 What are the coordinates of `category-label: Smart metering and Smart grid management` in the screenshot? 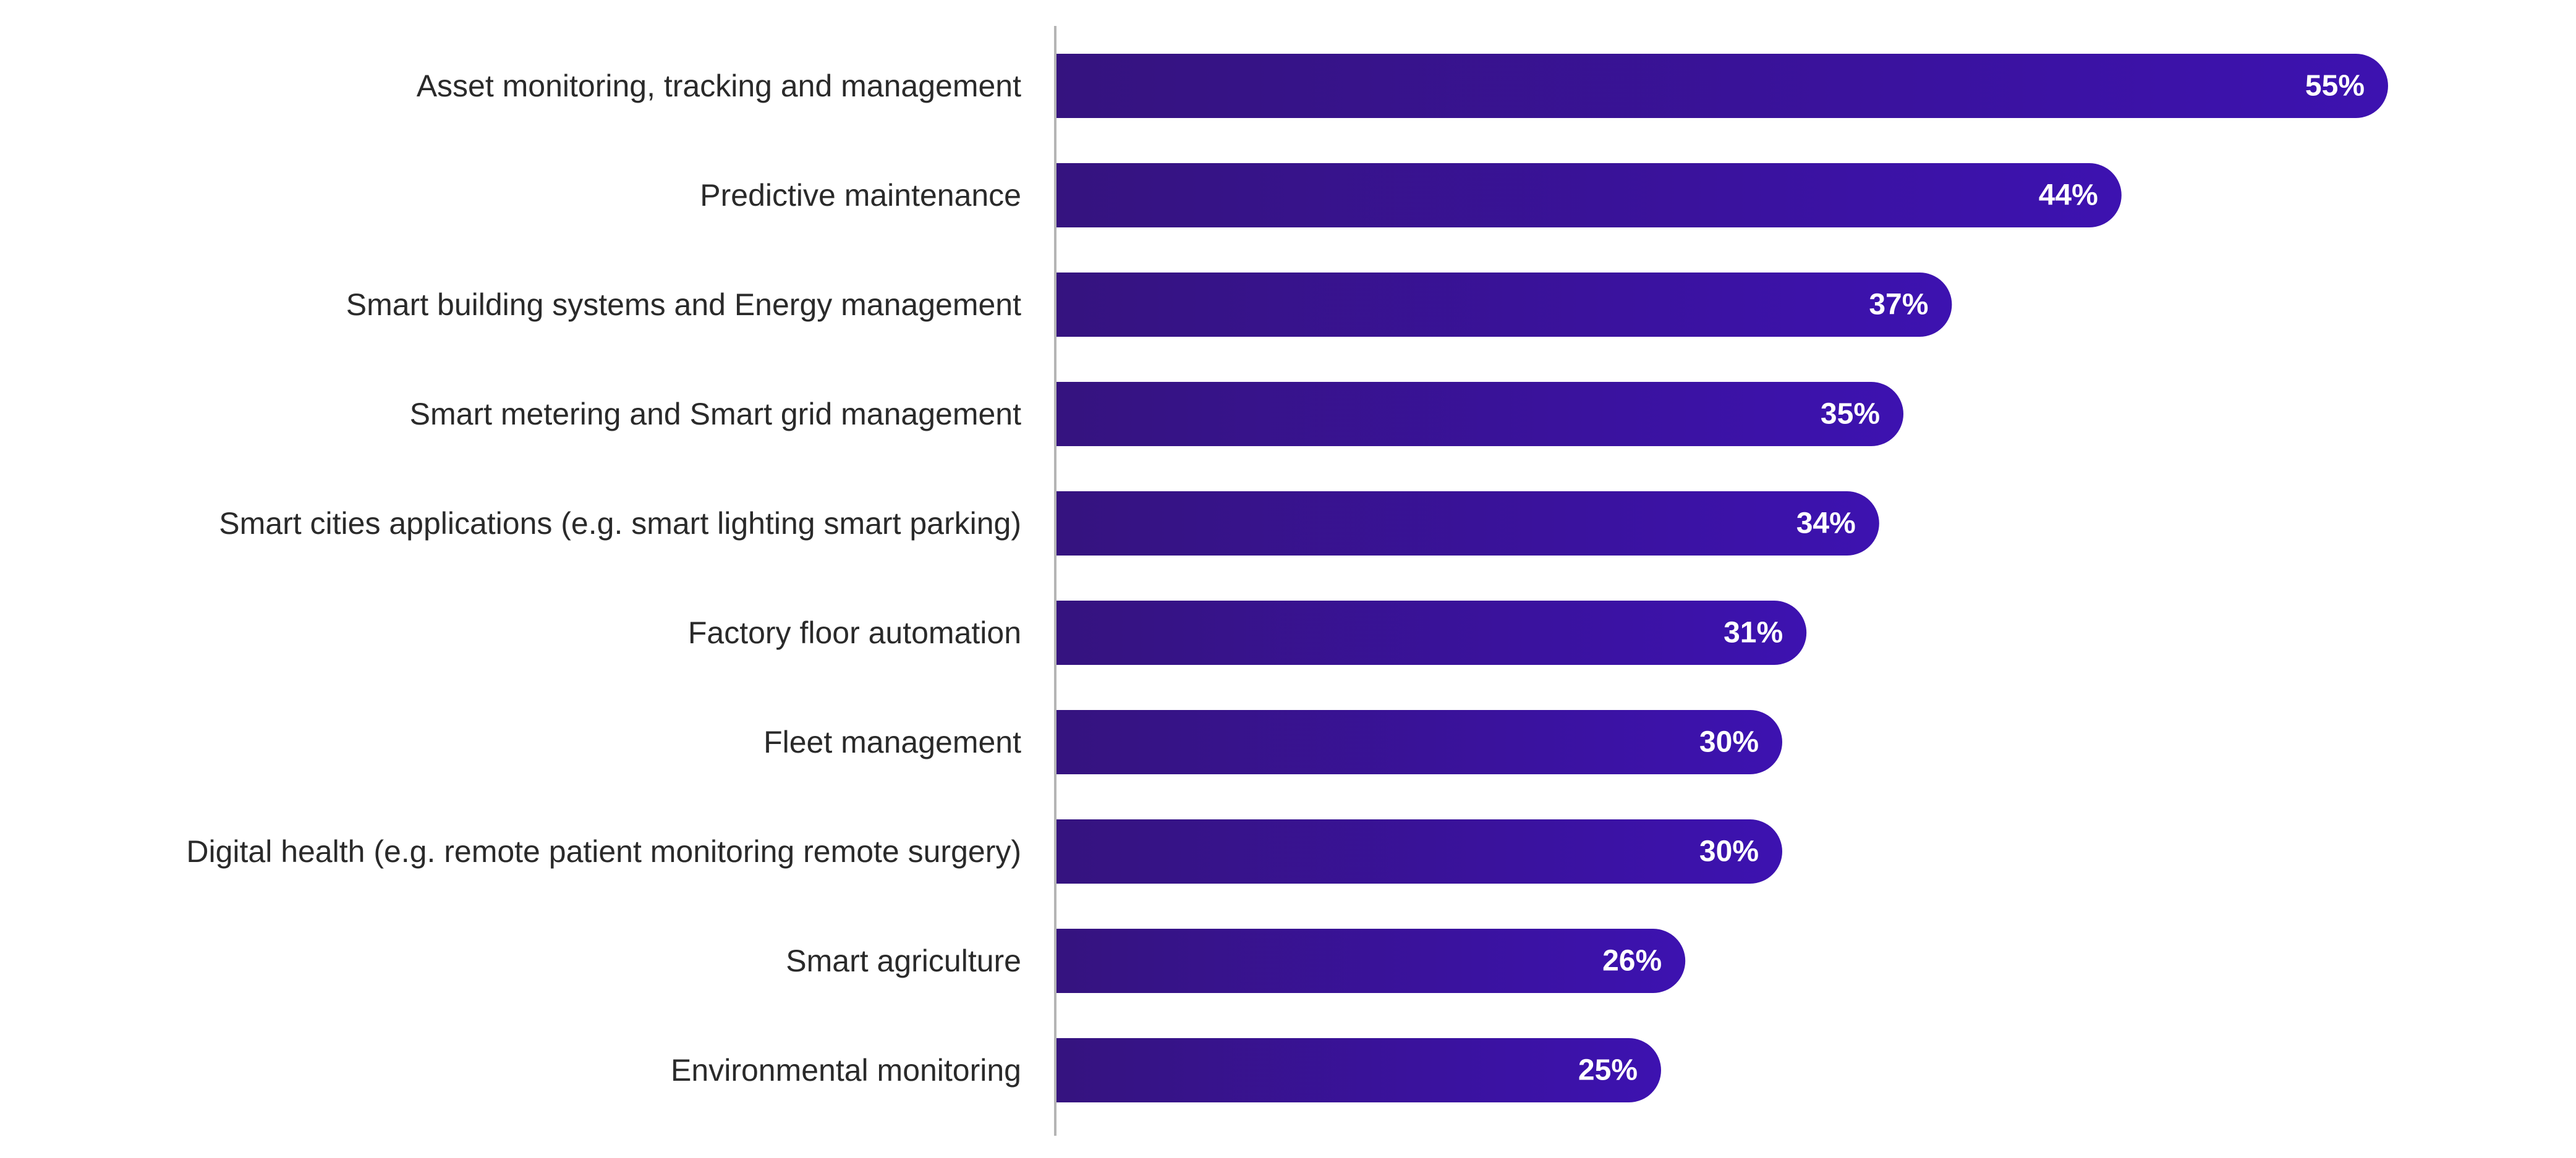 It's located at (715, 414).